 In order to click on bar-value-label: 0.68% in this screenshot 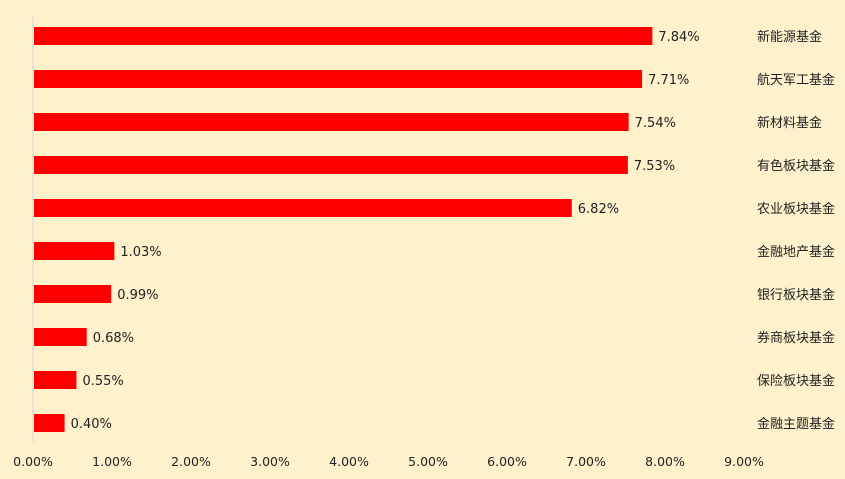, I will do `click(113, 338)`.